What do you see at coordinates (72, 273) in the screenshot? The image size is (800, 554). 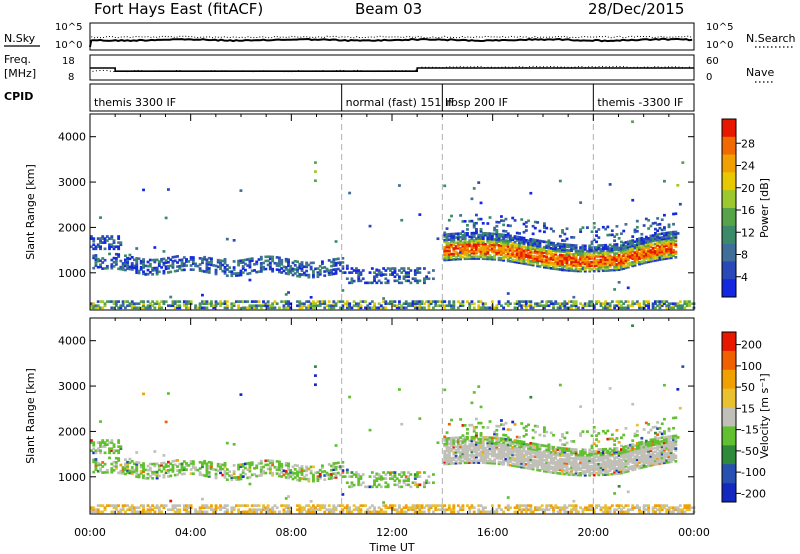 I see `y-tick-label: 1000` at bounding box center [72, 273].